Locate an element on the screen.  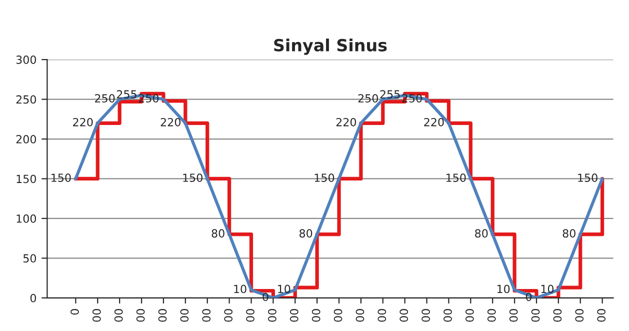
y-tick-label: 100 is located at coordinates (26, 218).